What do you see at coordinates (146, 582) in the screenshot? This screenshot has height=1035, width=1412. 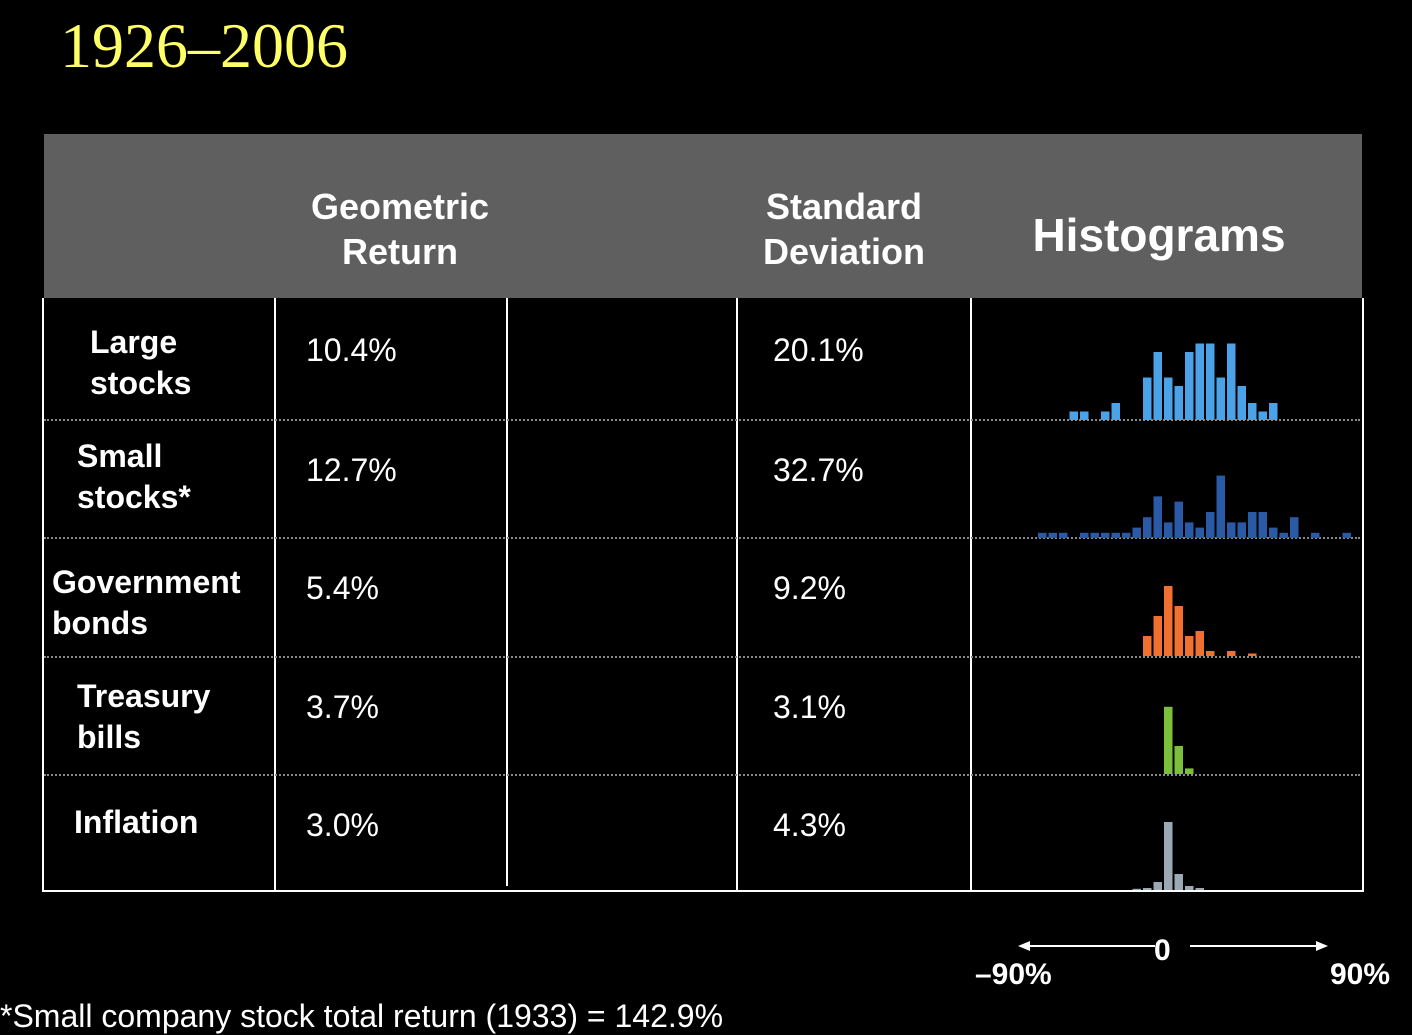 I see `row-label-line: Government` at bounding box center [146, 582].